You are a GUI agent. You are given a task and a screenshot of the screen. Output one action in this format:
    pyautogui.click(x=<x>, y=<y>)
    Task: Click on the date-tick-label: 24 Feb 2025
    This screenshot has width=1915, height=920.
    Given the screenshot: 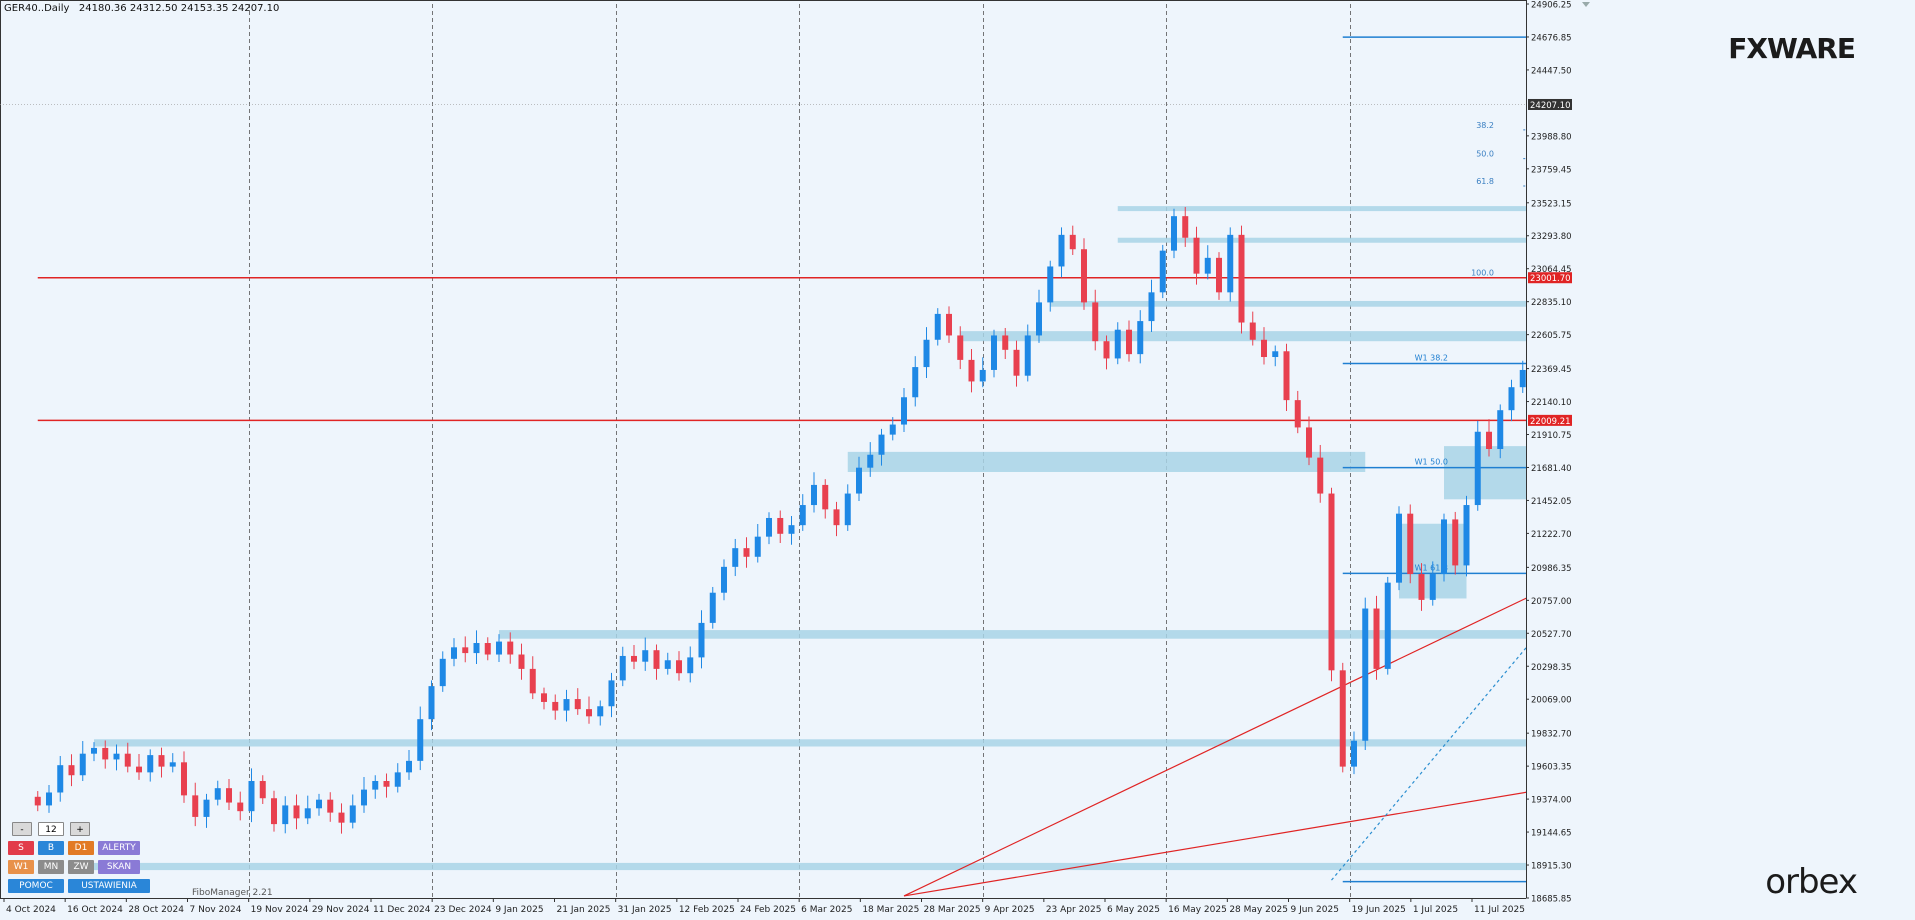 What is the action you would take?
    pyautogui.click(x=768, y=910)
    